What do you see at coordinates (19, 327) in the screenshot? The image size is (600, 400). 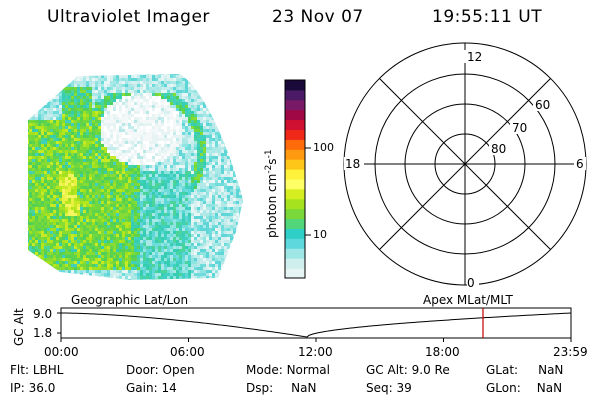 I see `y-axis-name: GC Alt` at bounding box center [19, 327].